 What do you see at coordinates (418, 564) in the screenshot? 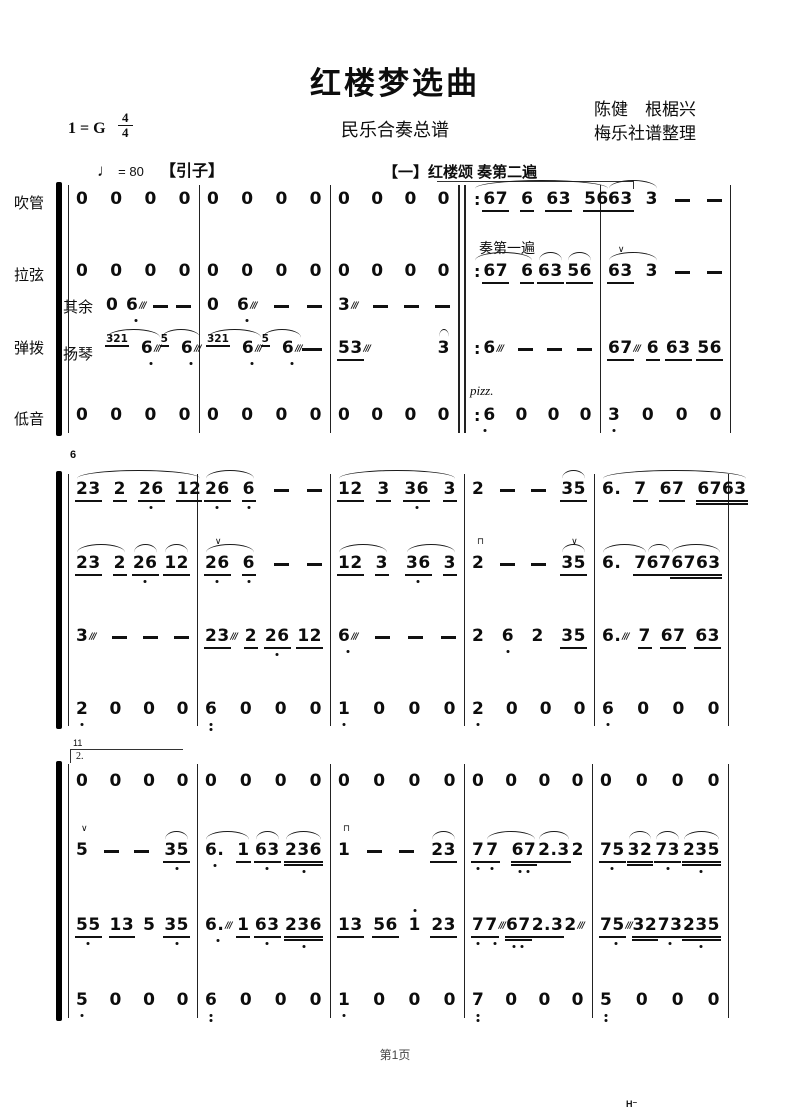
I see `note-digits: 36` at bounding box center [418, 564].